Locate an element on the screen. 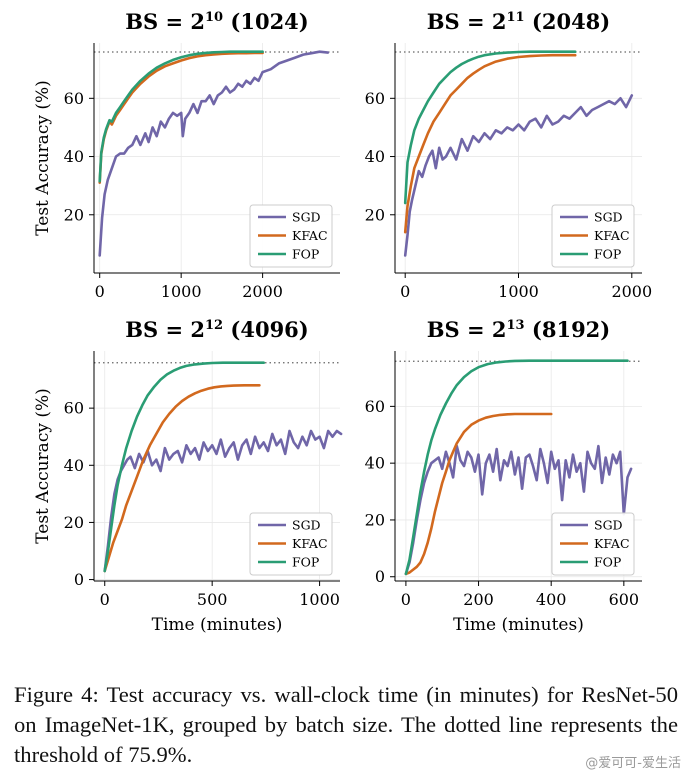 The height and width of the screenshot is (781, 691). watermark-text: @爱可可-爱生活 is located at coordinates (633, 763).